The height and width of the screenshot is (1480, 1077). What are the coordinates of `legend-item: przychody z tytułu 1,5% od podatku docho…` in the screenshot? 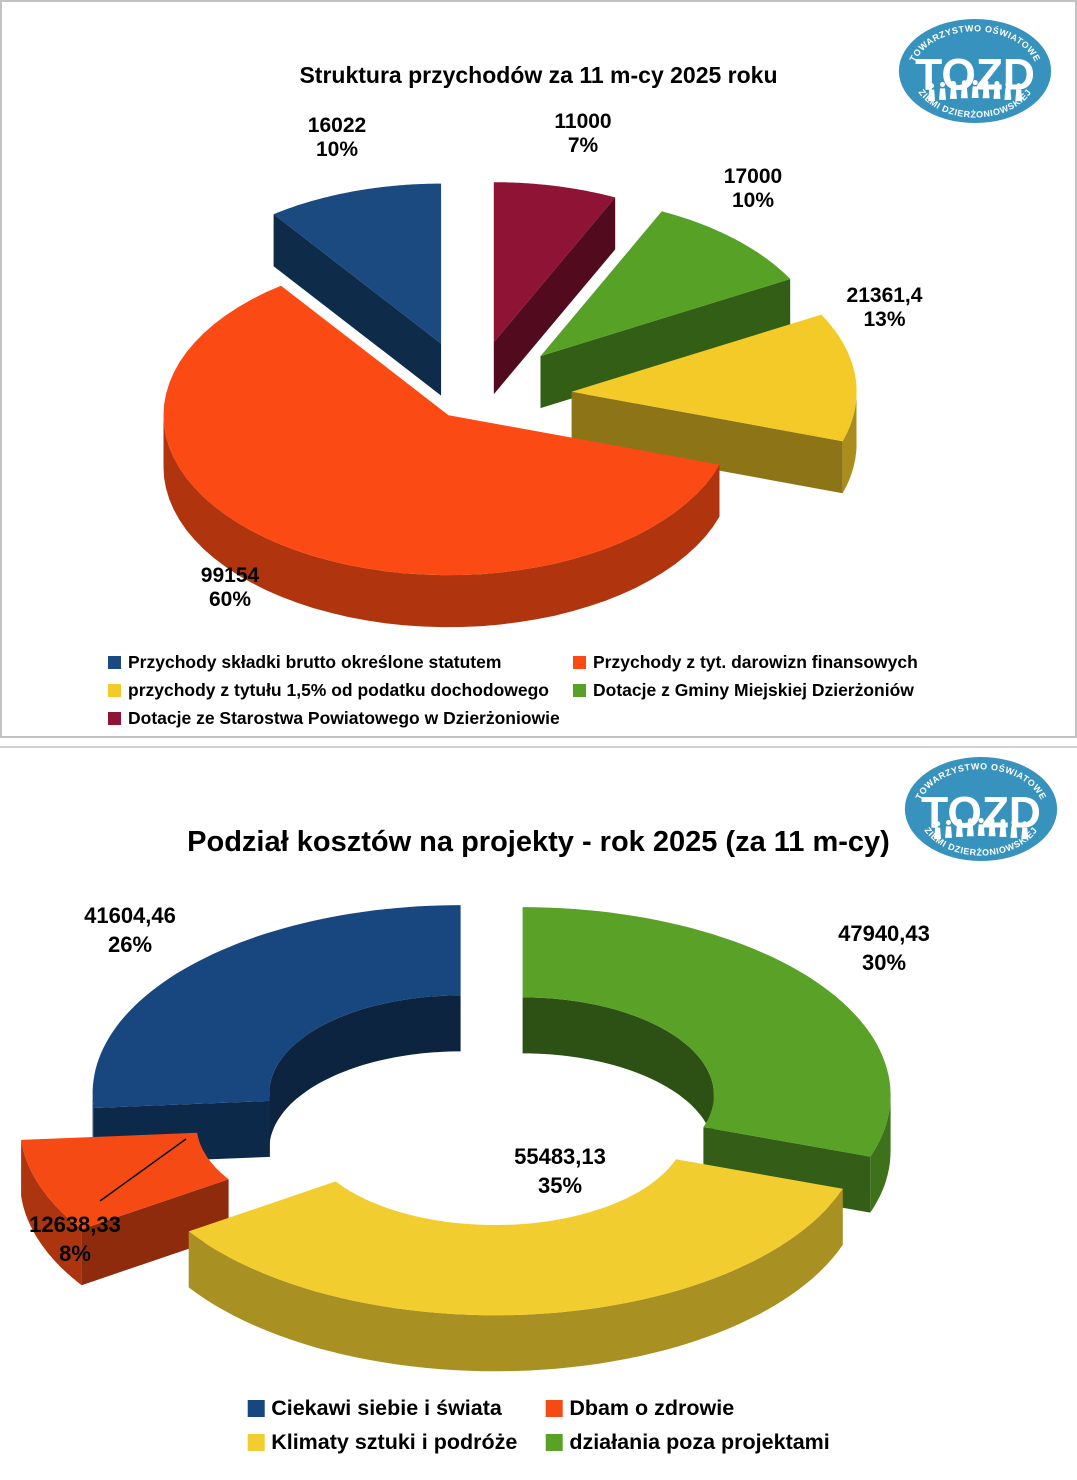 It's located at (340, 690).